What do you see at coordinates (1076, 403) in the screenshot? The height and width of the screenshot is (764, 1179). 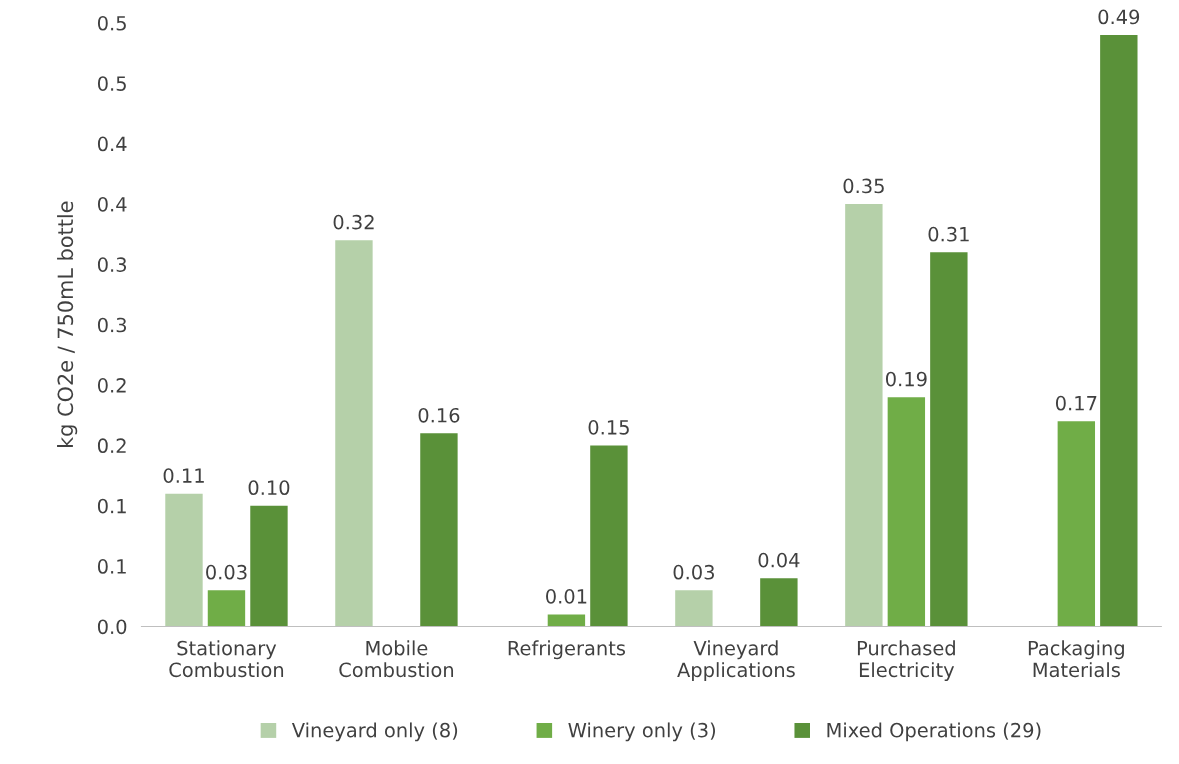 I see `data-label: 0.17` at bounding box center [1076, 403].